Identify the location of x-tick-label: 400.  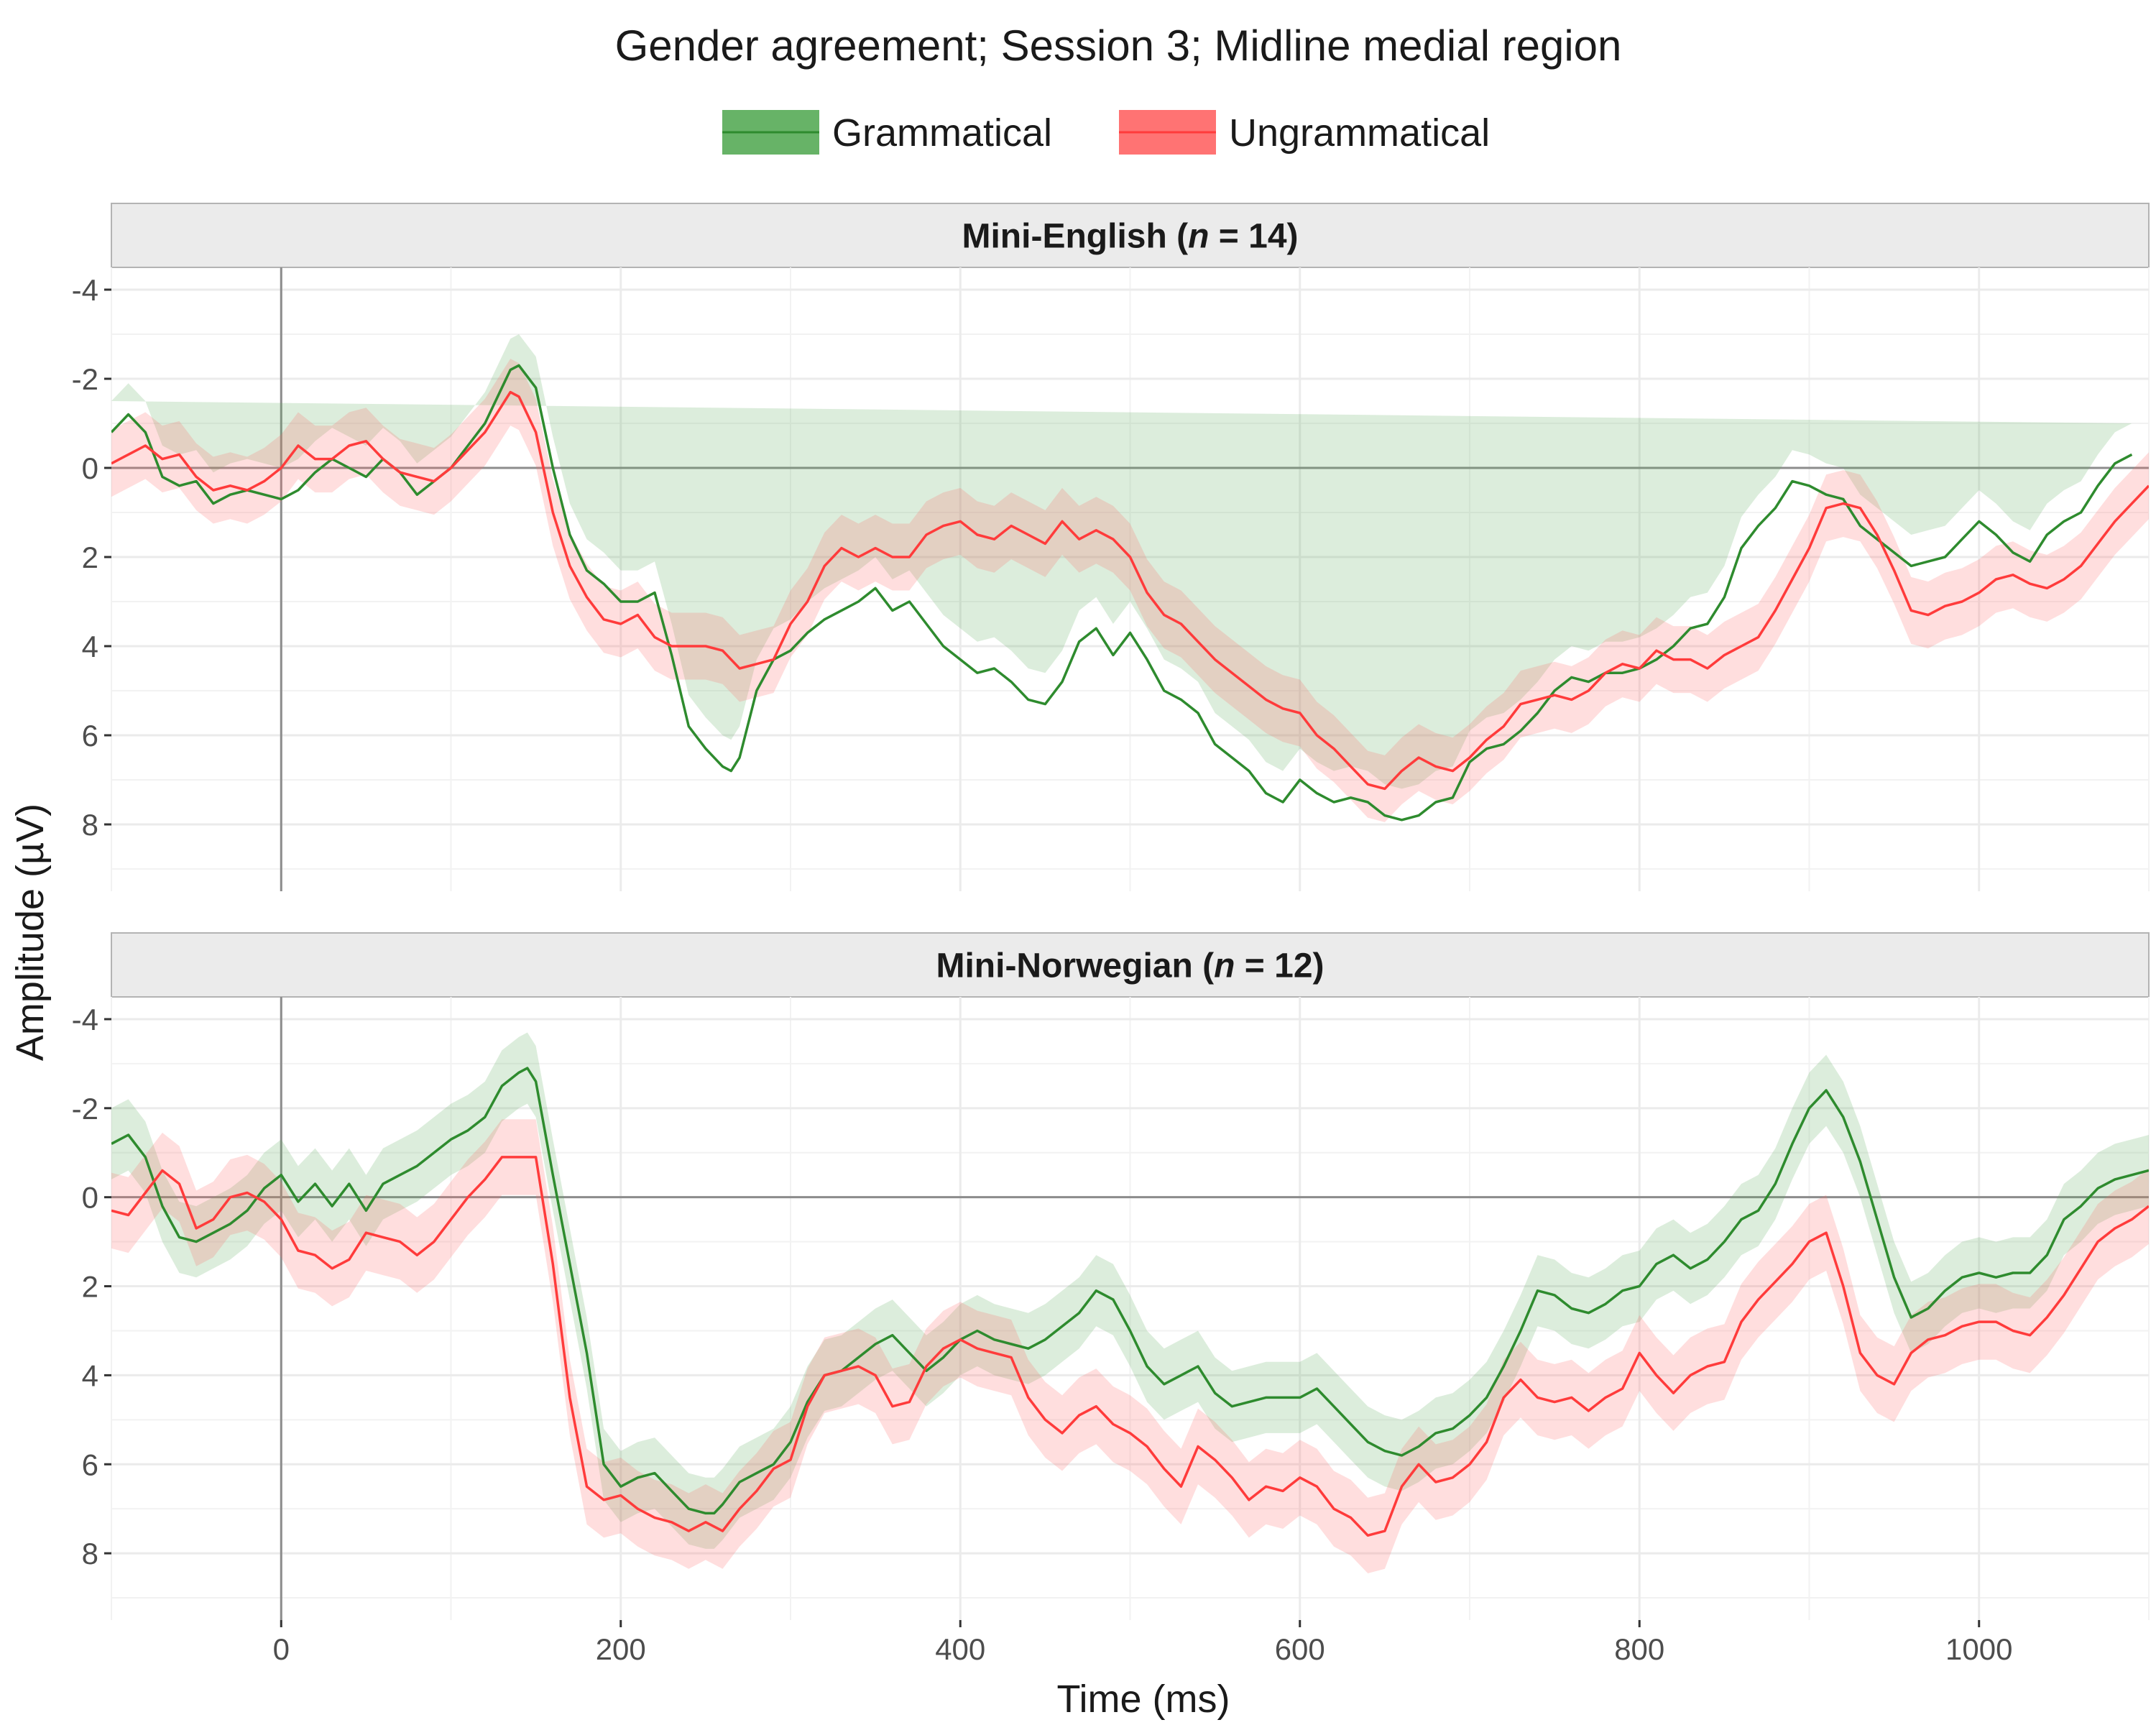
(960, 1649).